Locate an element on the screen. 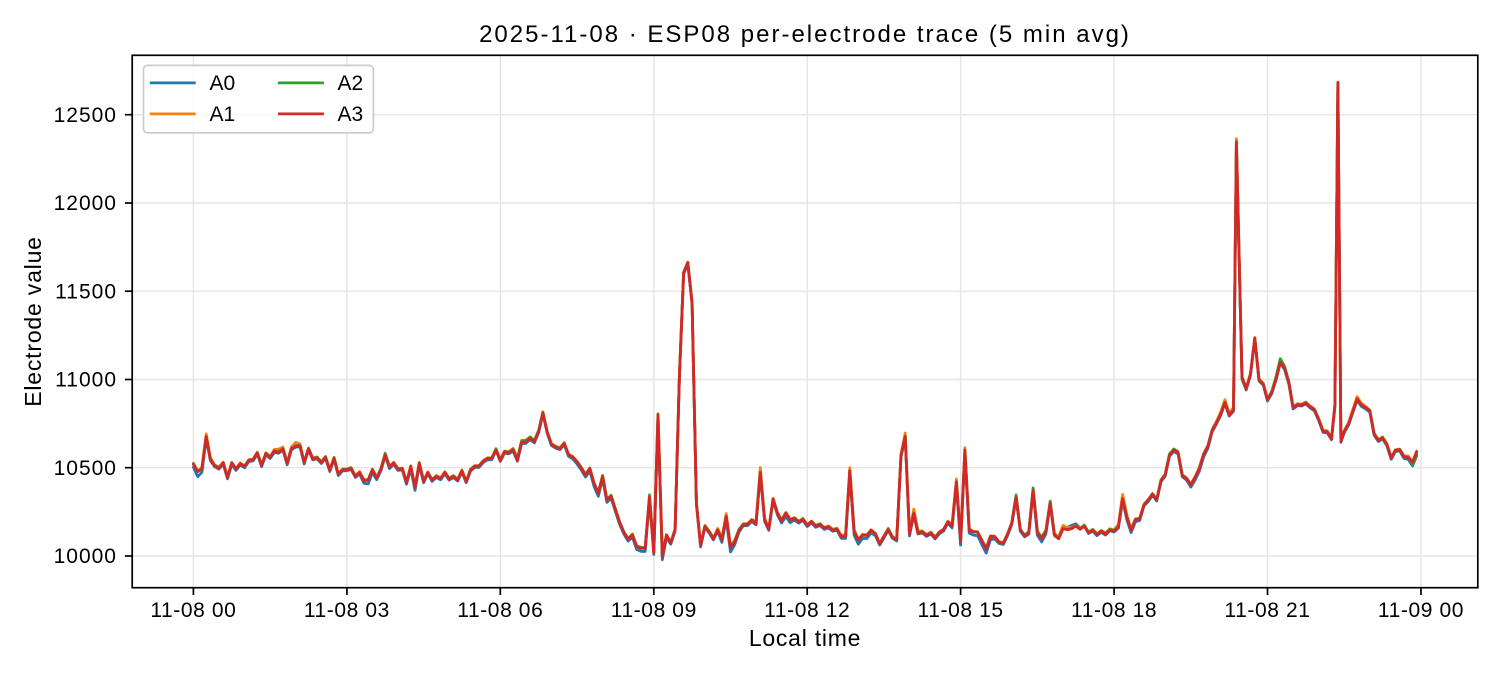  svg-text: 11-09 00 is located at coordinates (1421, 610).